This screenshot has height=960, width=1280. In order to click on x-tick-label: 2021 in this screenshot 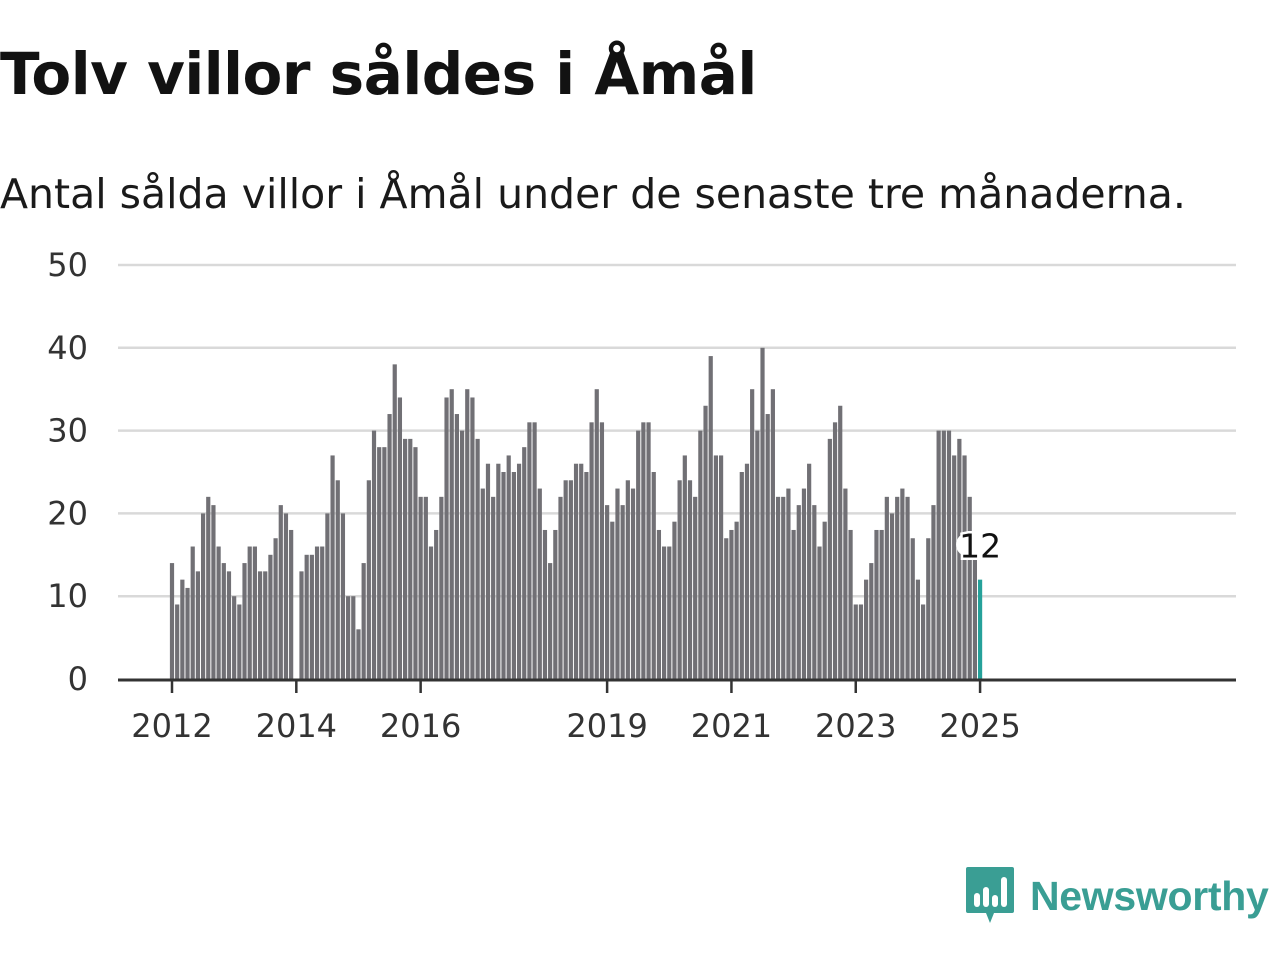, I will do `click(731, 726)`.